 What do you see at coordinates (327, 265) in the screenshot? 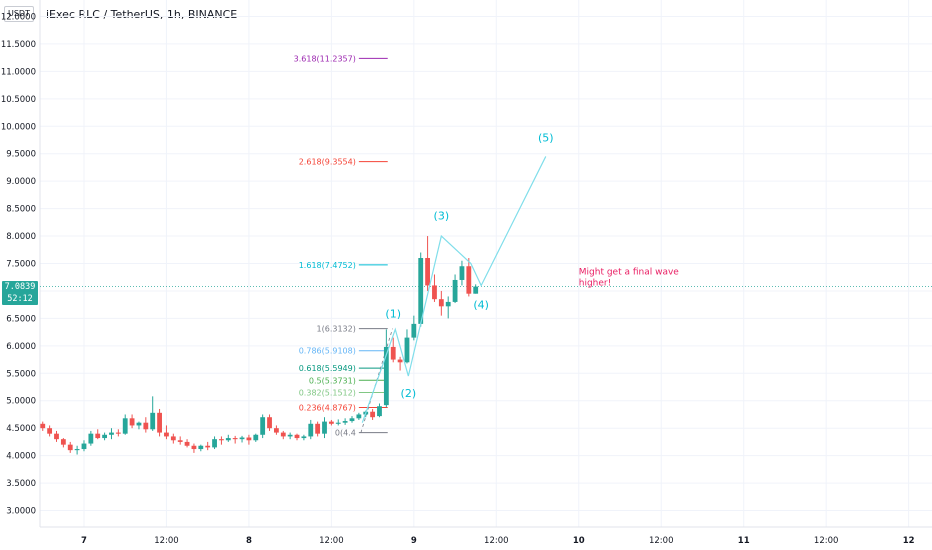
I see `fib-level-label: 1.618(7.4752)` at bounding box center [327, 265].